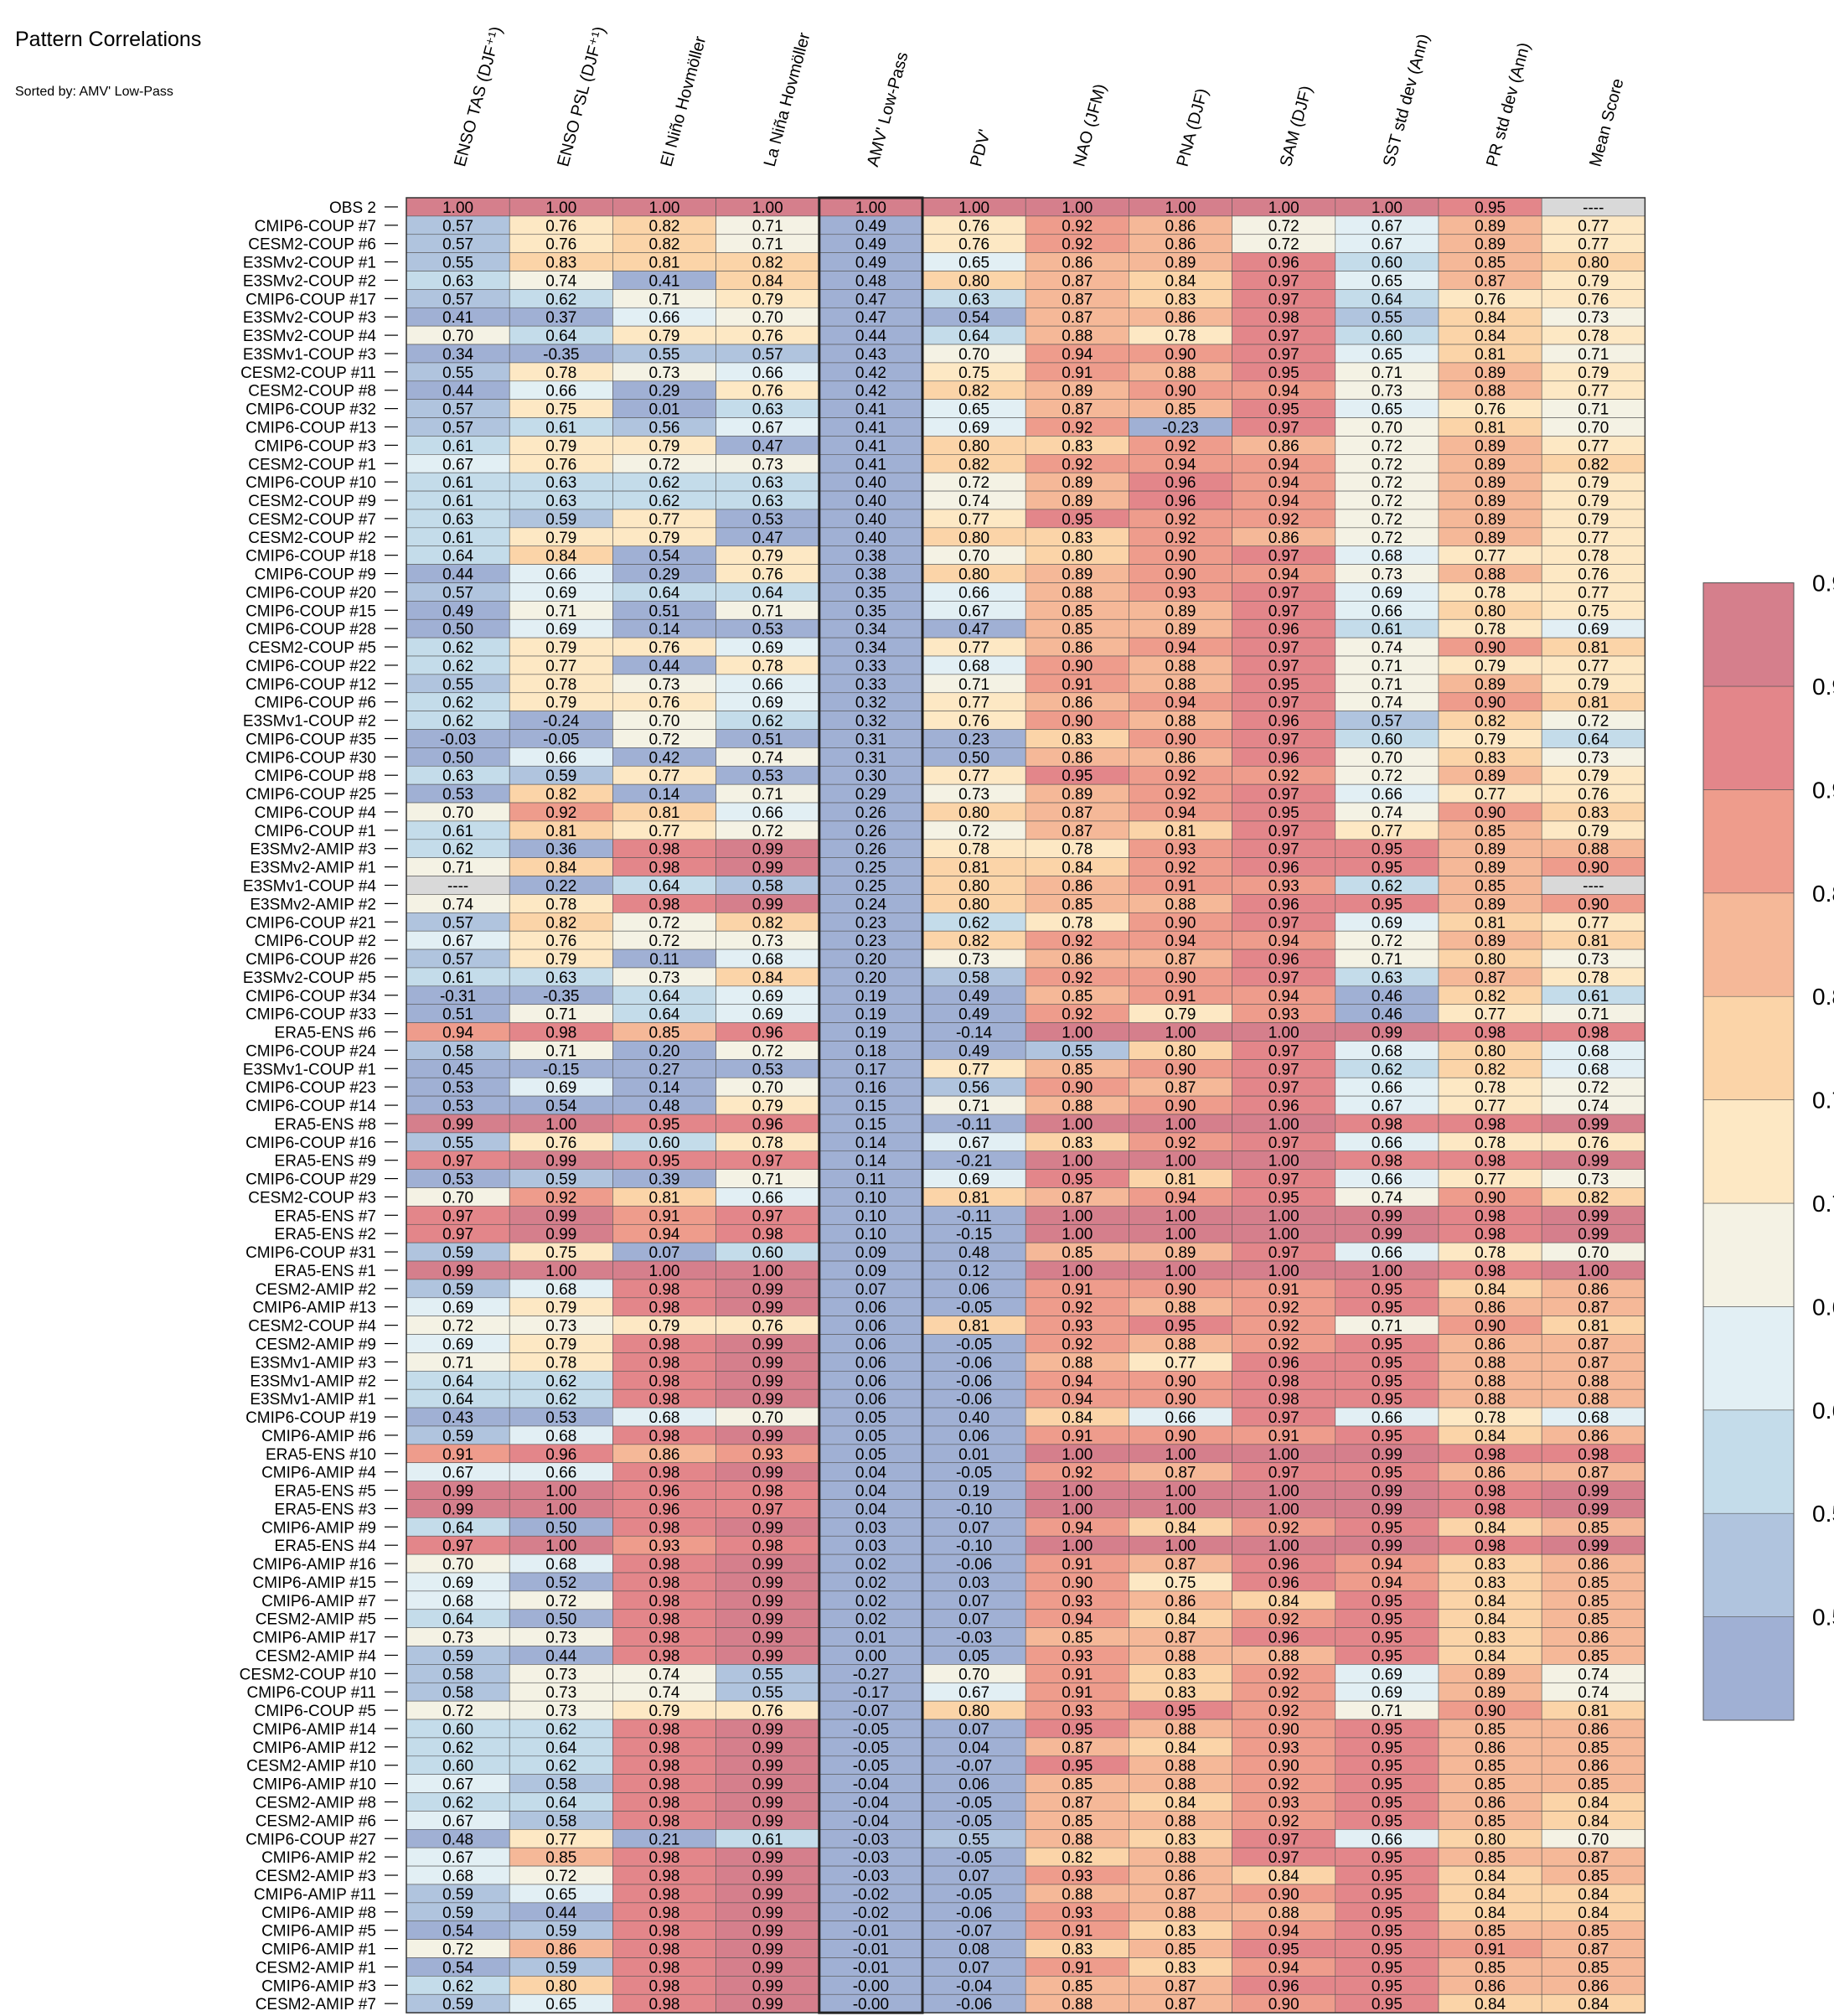 This screenshot has width=1834, height=2016. Describe the element at coordinates (974, 1858) in the screenshot. I see `cell-value: -0.05` at that location.